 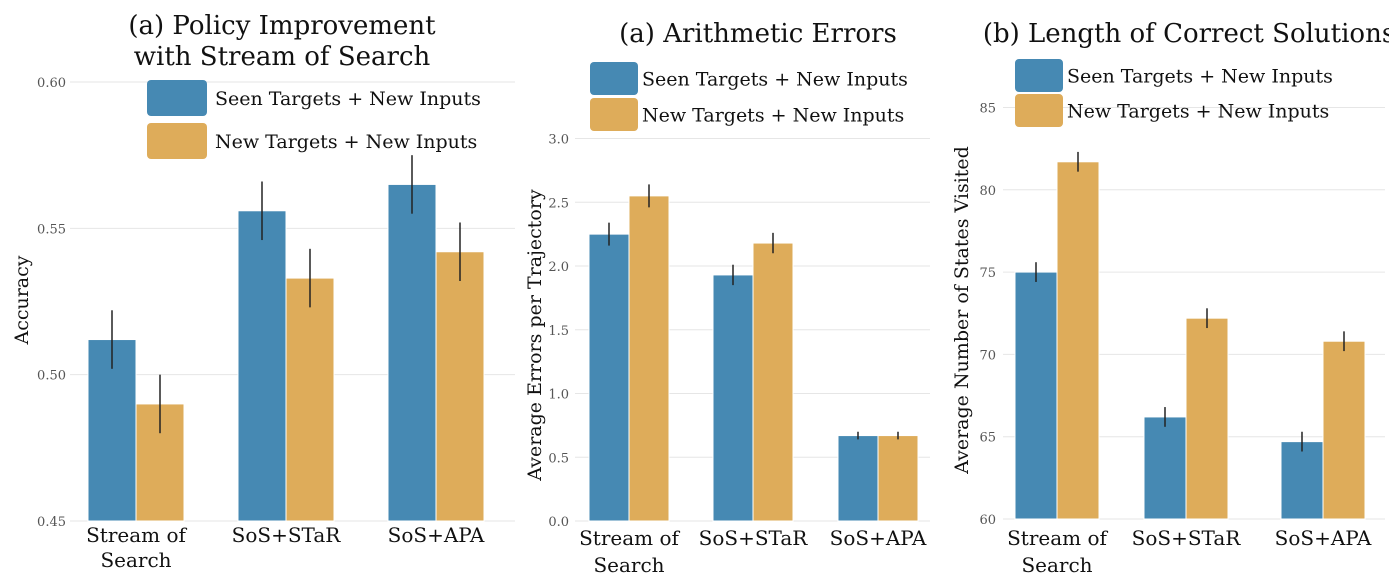 I want to click on y-tick-label: 80, so click(x=987, y=191).